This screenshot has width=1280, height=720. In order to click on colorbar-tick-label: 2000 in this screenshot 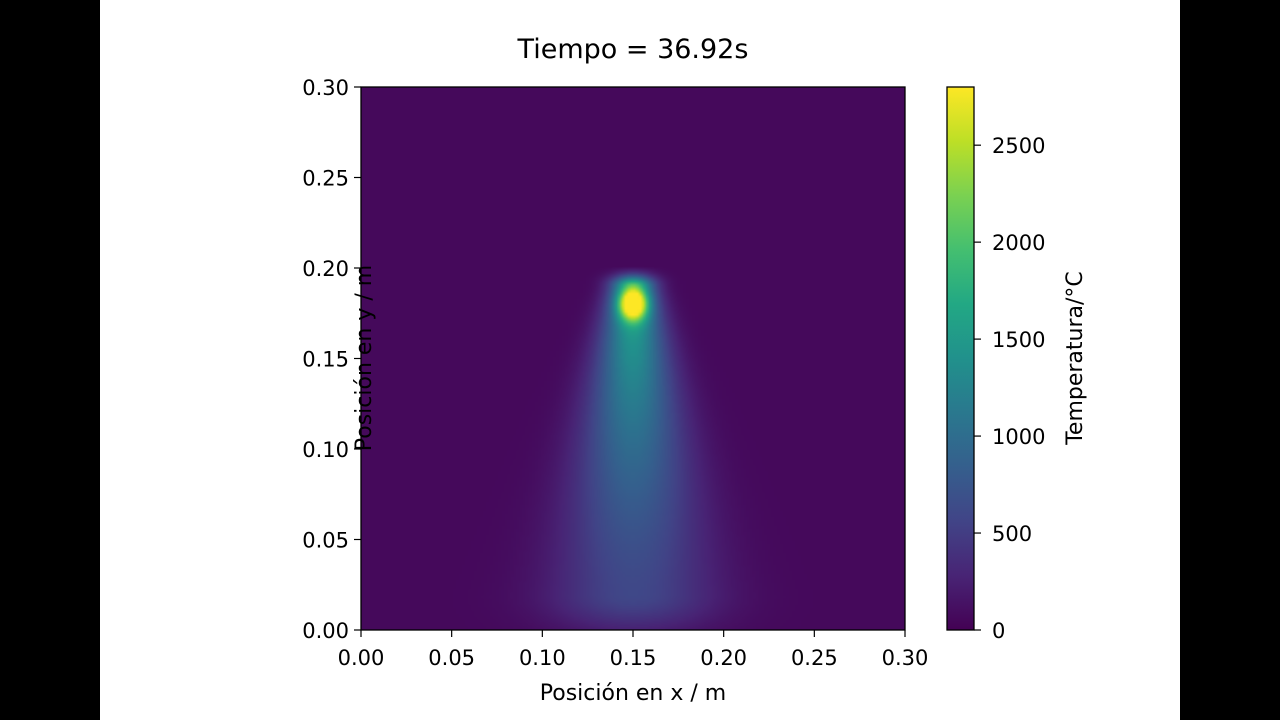, I will do `click(1018, 243)`.